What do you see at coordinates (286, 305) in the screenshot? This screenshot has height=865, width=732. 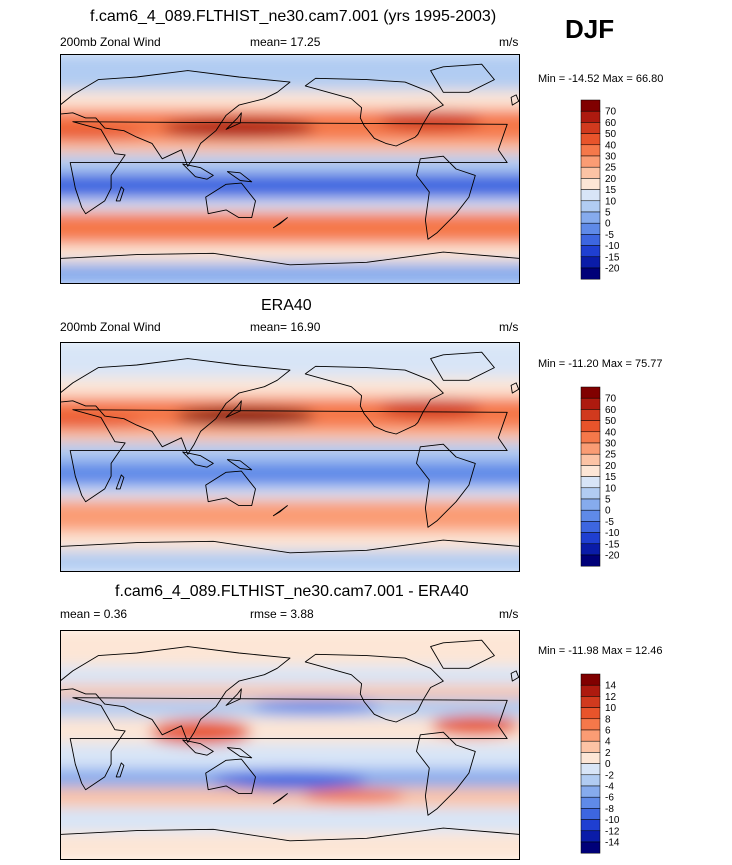 I see `panel2-title: ERA40` at bounding box center [286, 305].